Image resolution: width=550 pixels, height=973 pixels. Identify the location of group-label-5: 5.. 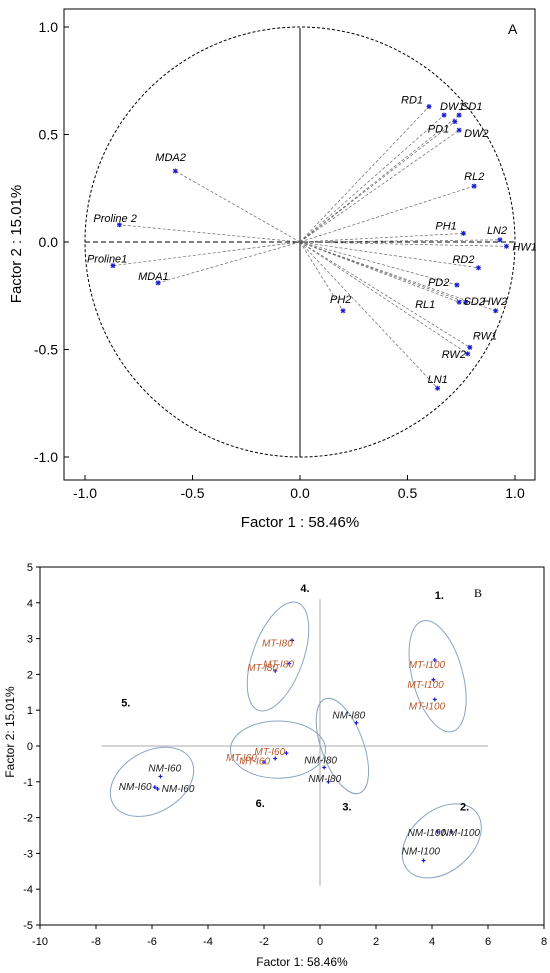
(125, 704).